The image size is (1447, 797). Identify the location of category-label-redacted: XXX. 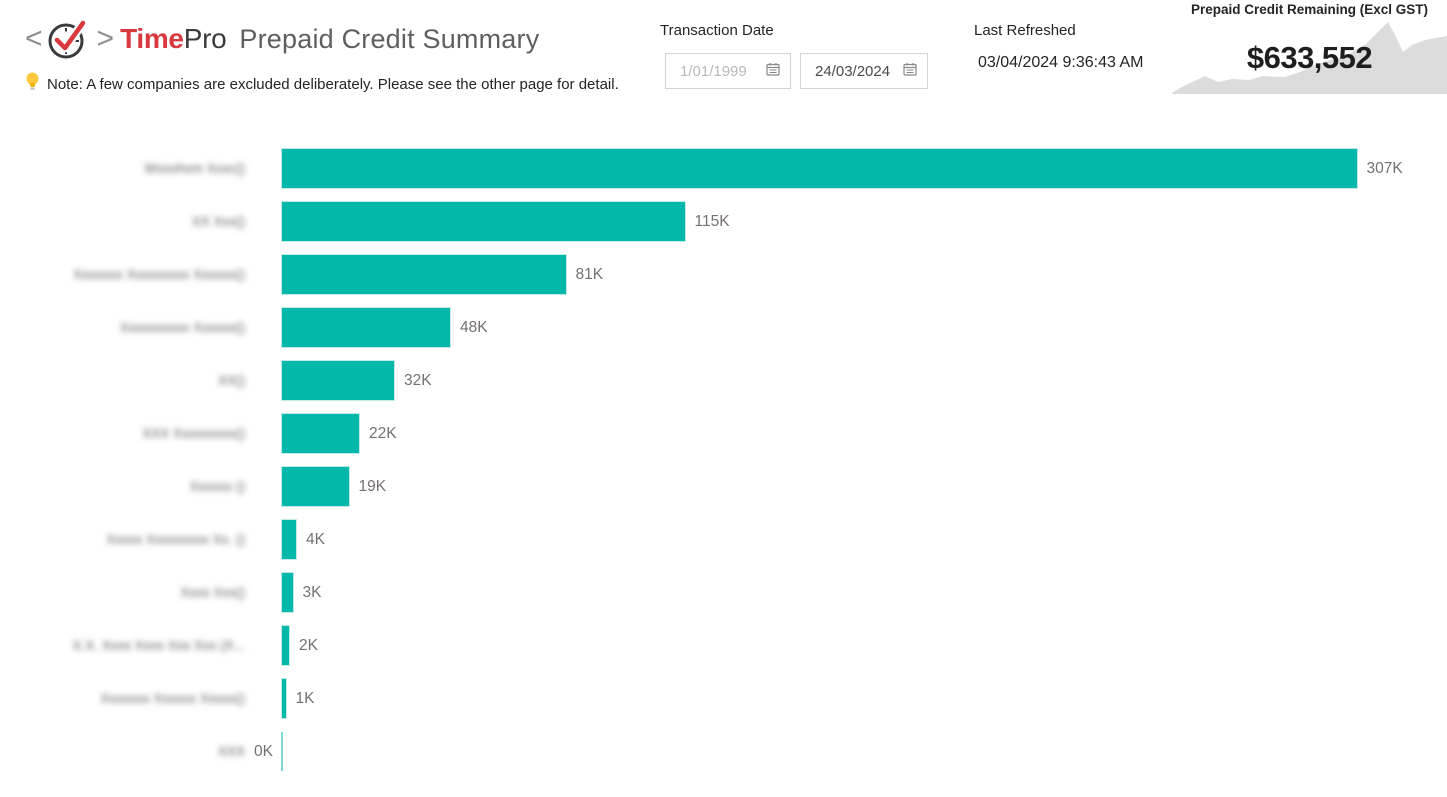
(231, 751).